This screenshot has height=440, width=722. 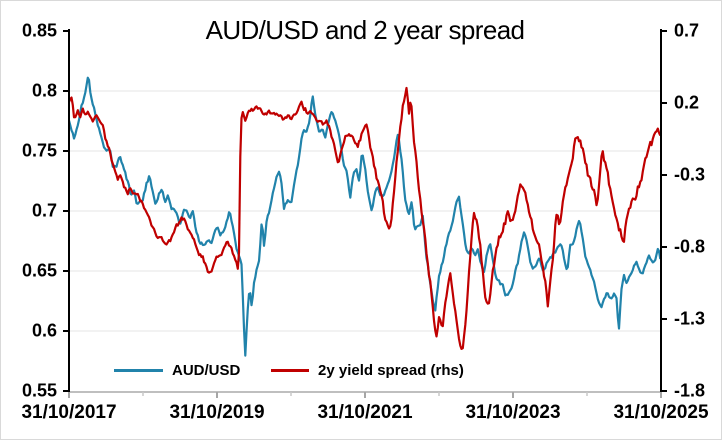 What do you see at coordinates (690, 174) in the screenshot?
I see `right-axis-tick-label: -0.3` at bounding box center [690, 174].